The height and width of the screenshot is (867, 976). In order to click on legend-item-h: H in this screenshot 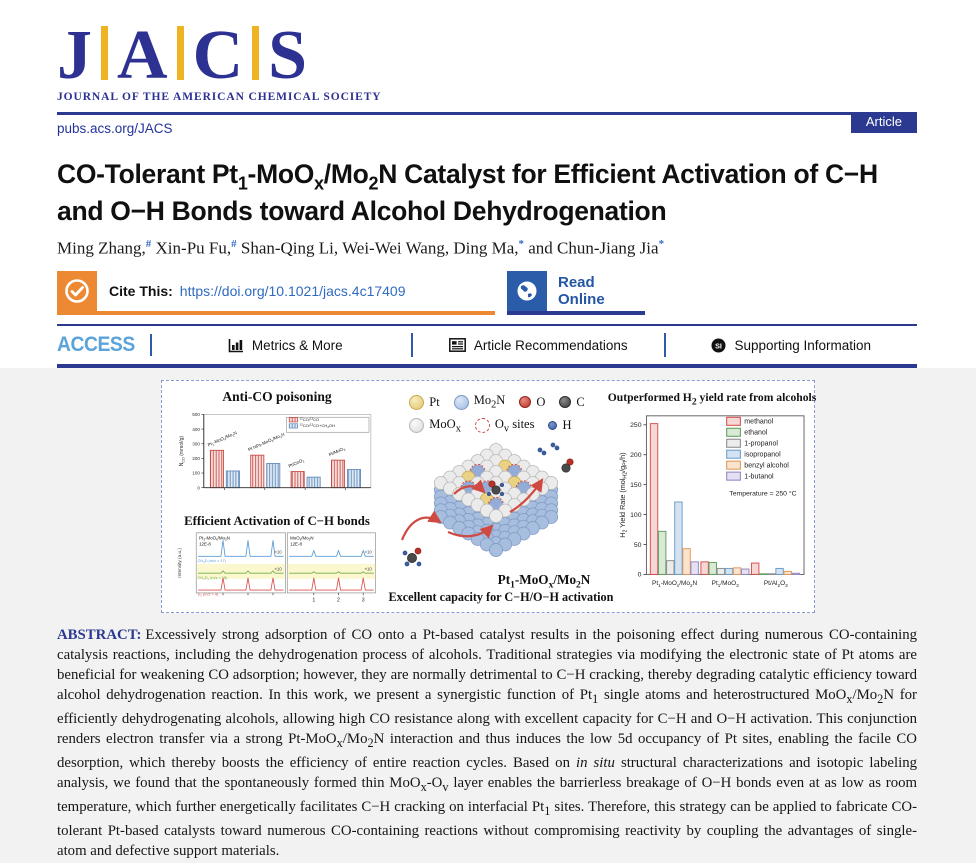, I will do `click(560, 425)`.